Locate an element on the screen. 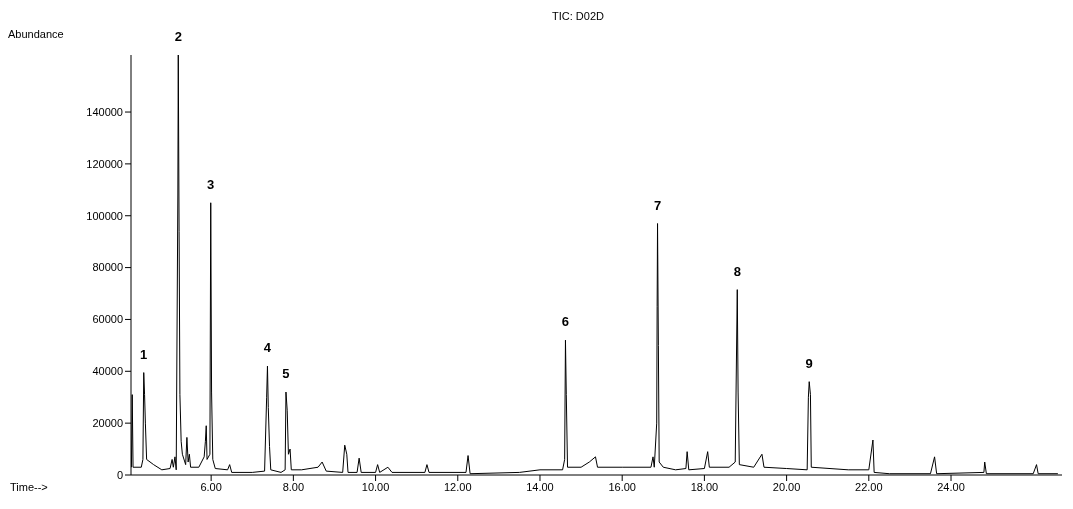 The width and height of the screenshot is (1073, 509). y-tick-label: 120000 is located at coordinates (104, 163).